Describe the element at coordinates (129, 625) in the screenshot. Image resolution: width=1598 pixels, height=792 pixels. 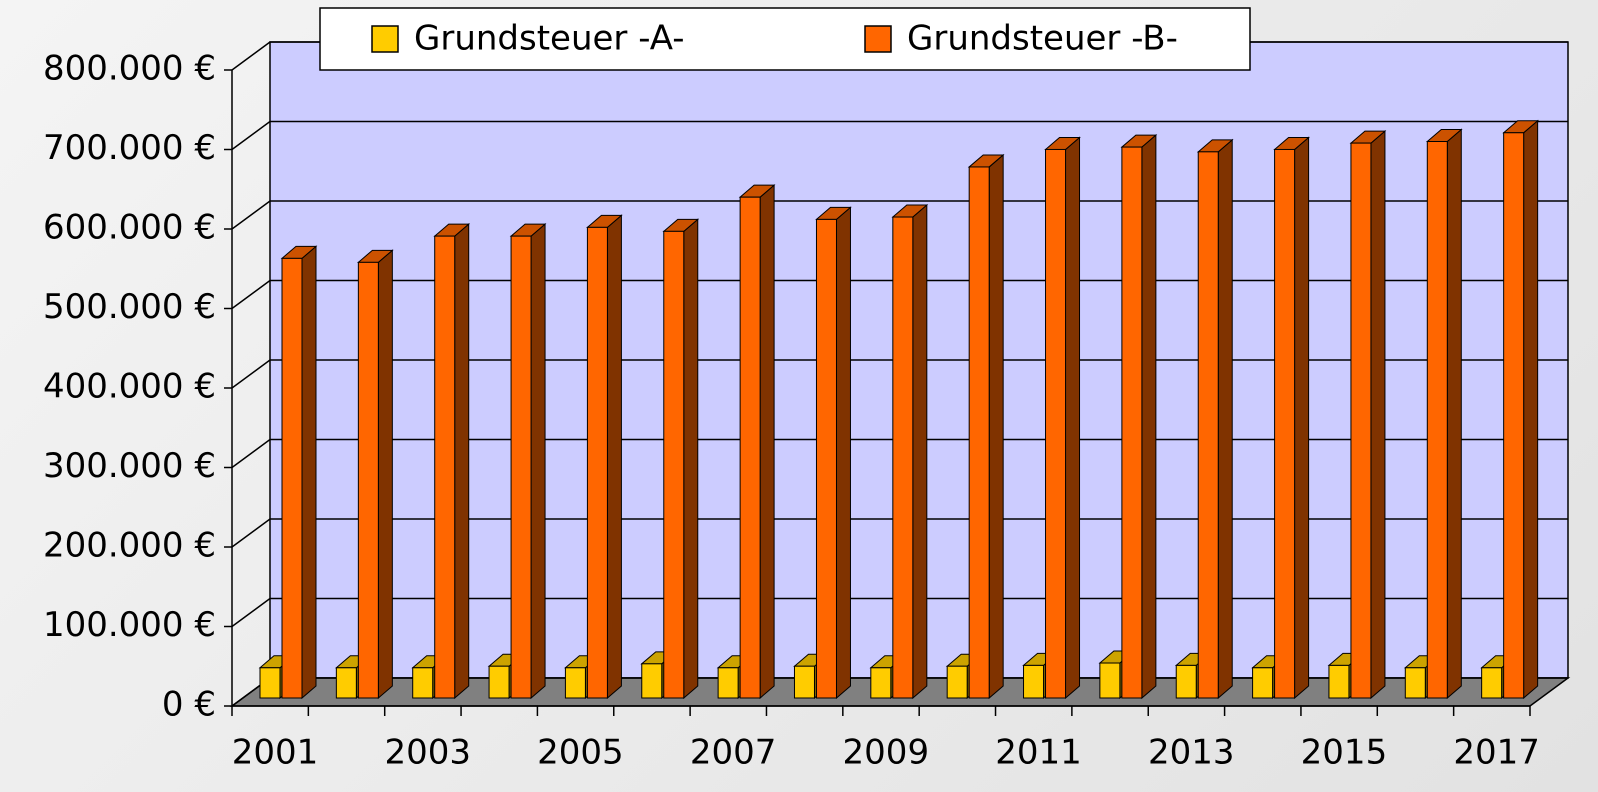
I see `y-tick-label: 100.000 €` at that location.